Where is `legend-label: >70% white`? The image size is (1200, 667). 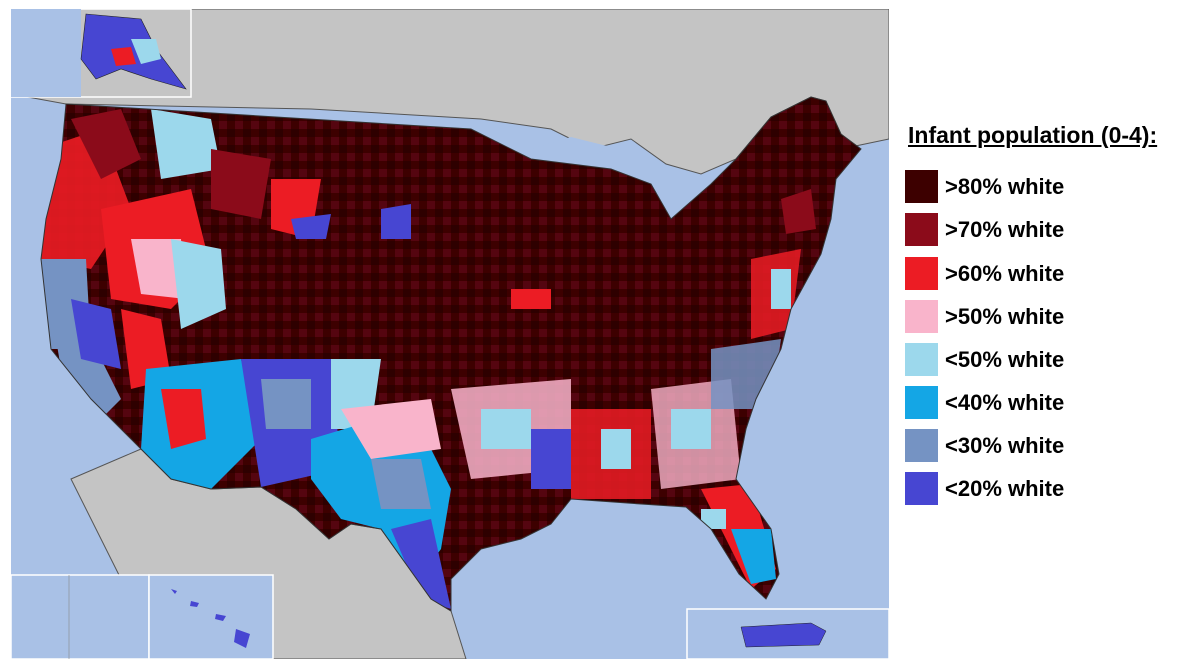 legend-label: >70% white is located at coordinates (1005, 229).